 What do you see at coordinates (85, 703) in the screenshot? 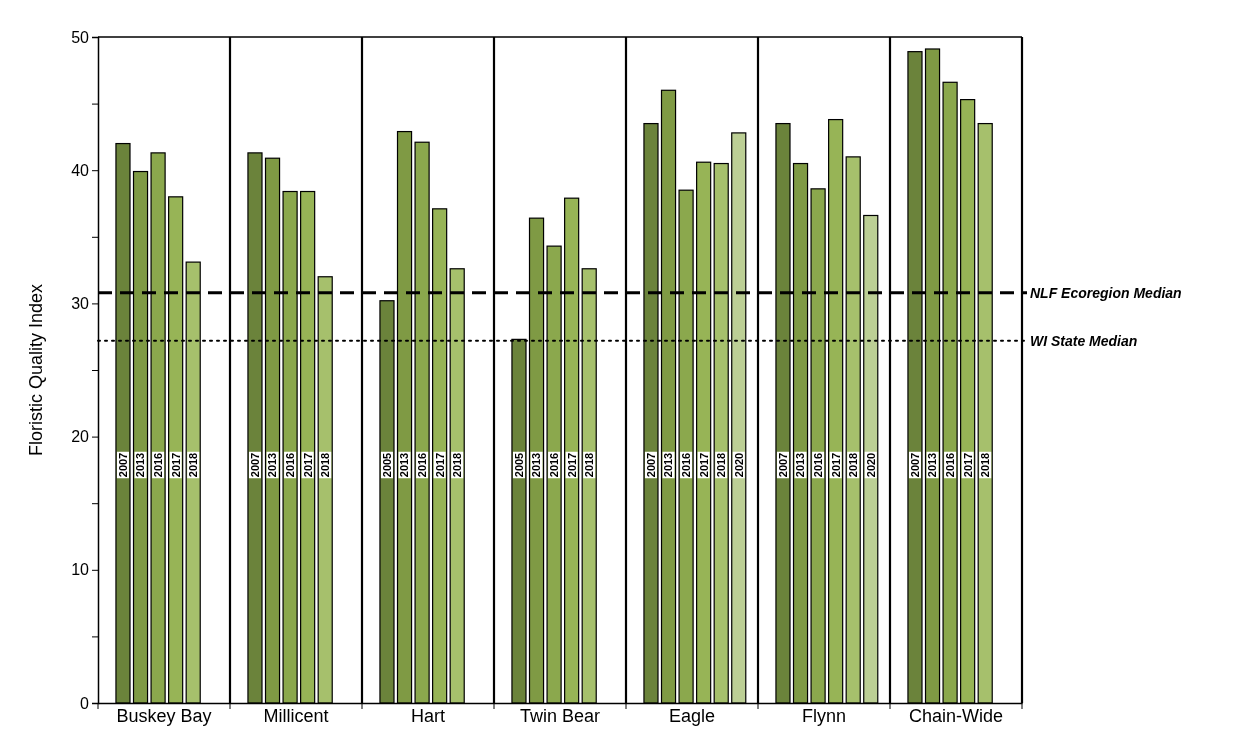
I see `y-tick-label: 0` at bounding box center [85, 703].